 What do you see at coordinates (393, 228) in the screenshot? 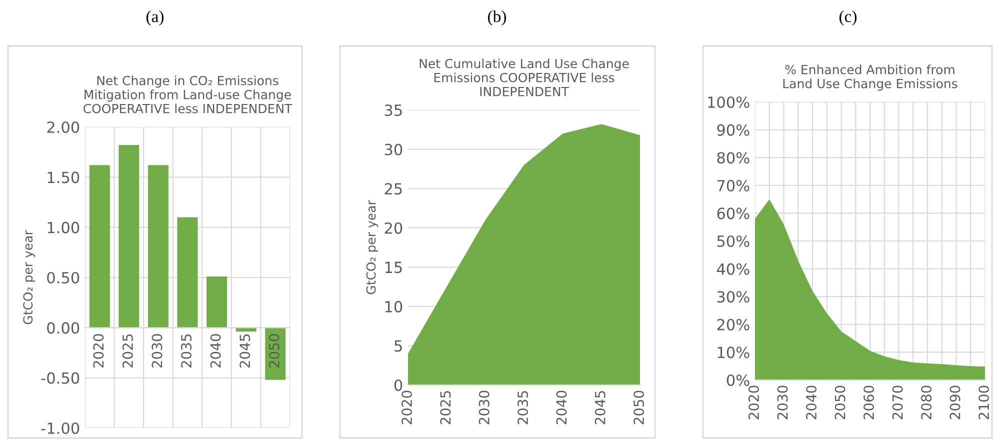
I see `y-tick-label: 20` at bounding box center [393, 228].